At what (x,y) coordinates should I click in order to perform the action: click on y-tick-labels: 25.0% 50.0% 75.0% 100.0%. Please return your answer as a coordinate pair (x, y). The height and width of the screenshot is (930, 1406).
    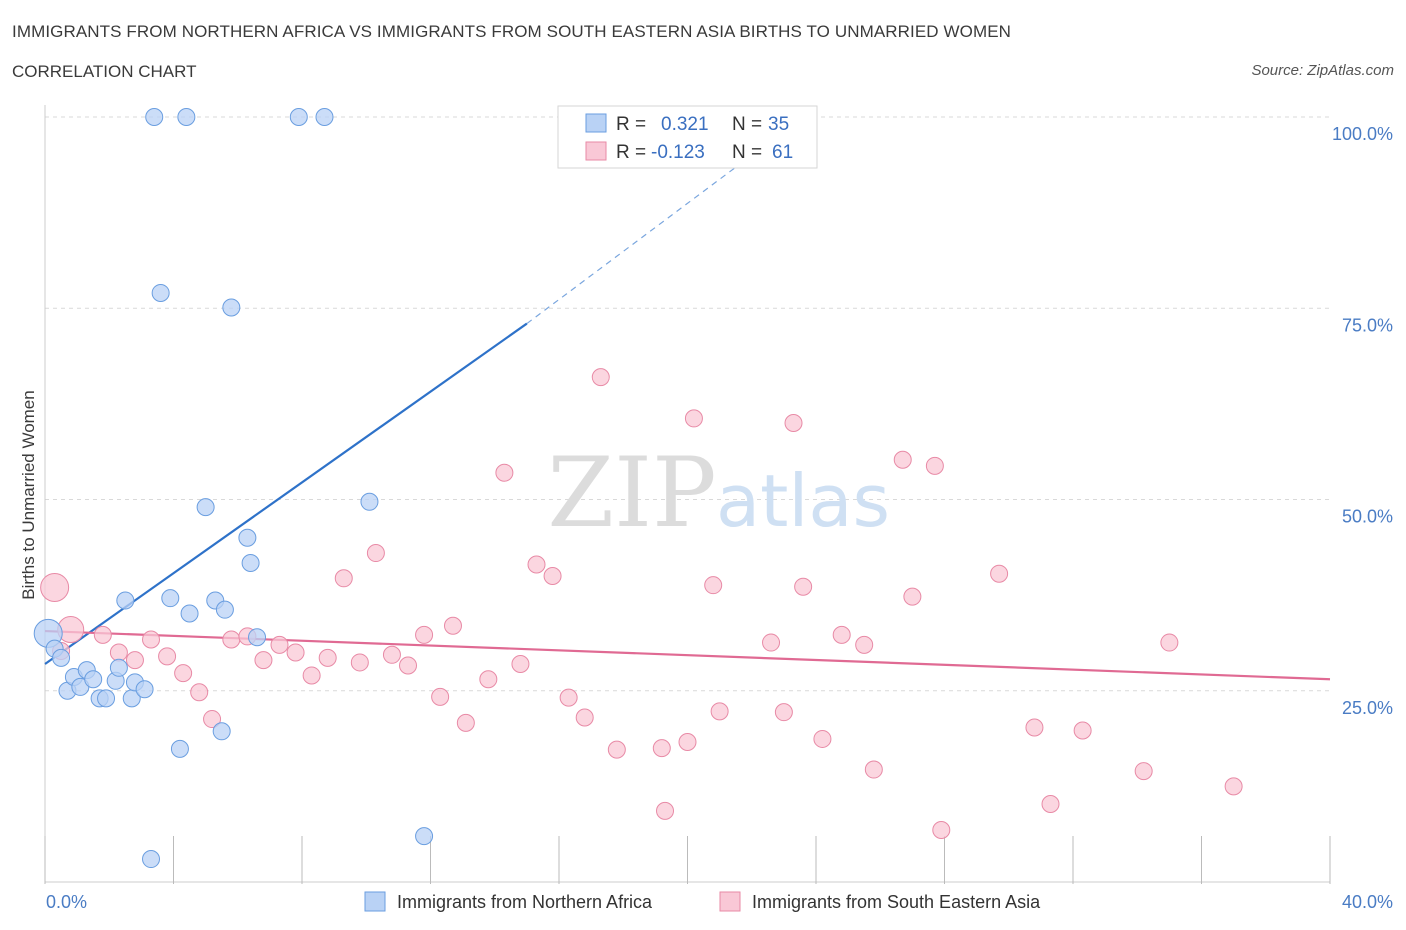
    Looking at the image, I should click on (1362, 421).